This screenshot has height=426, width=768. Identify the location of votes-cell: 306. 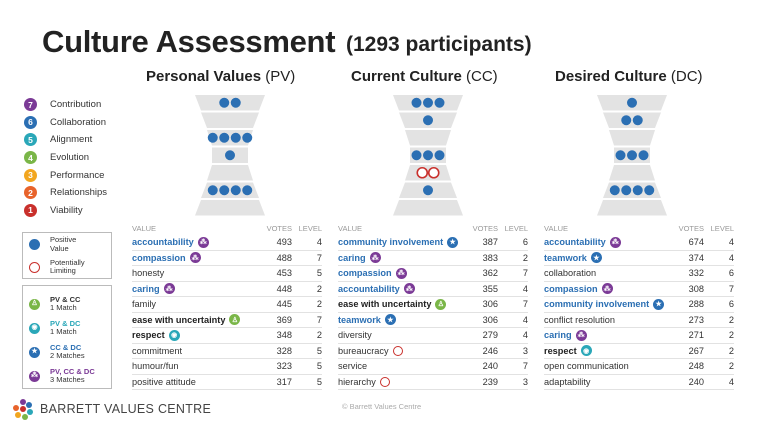
(490, 304).